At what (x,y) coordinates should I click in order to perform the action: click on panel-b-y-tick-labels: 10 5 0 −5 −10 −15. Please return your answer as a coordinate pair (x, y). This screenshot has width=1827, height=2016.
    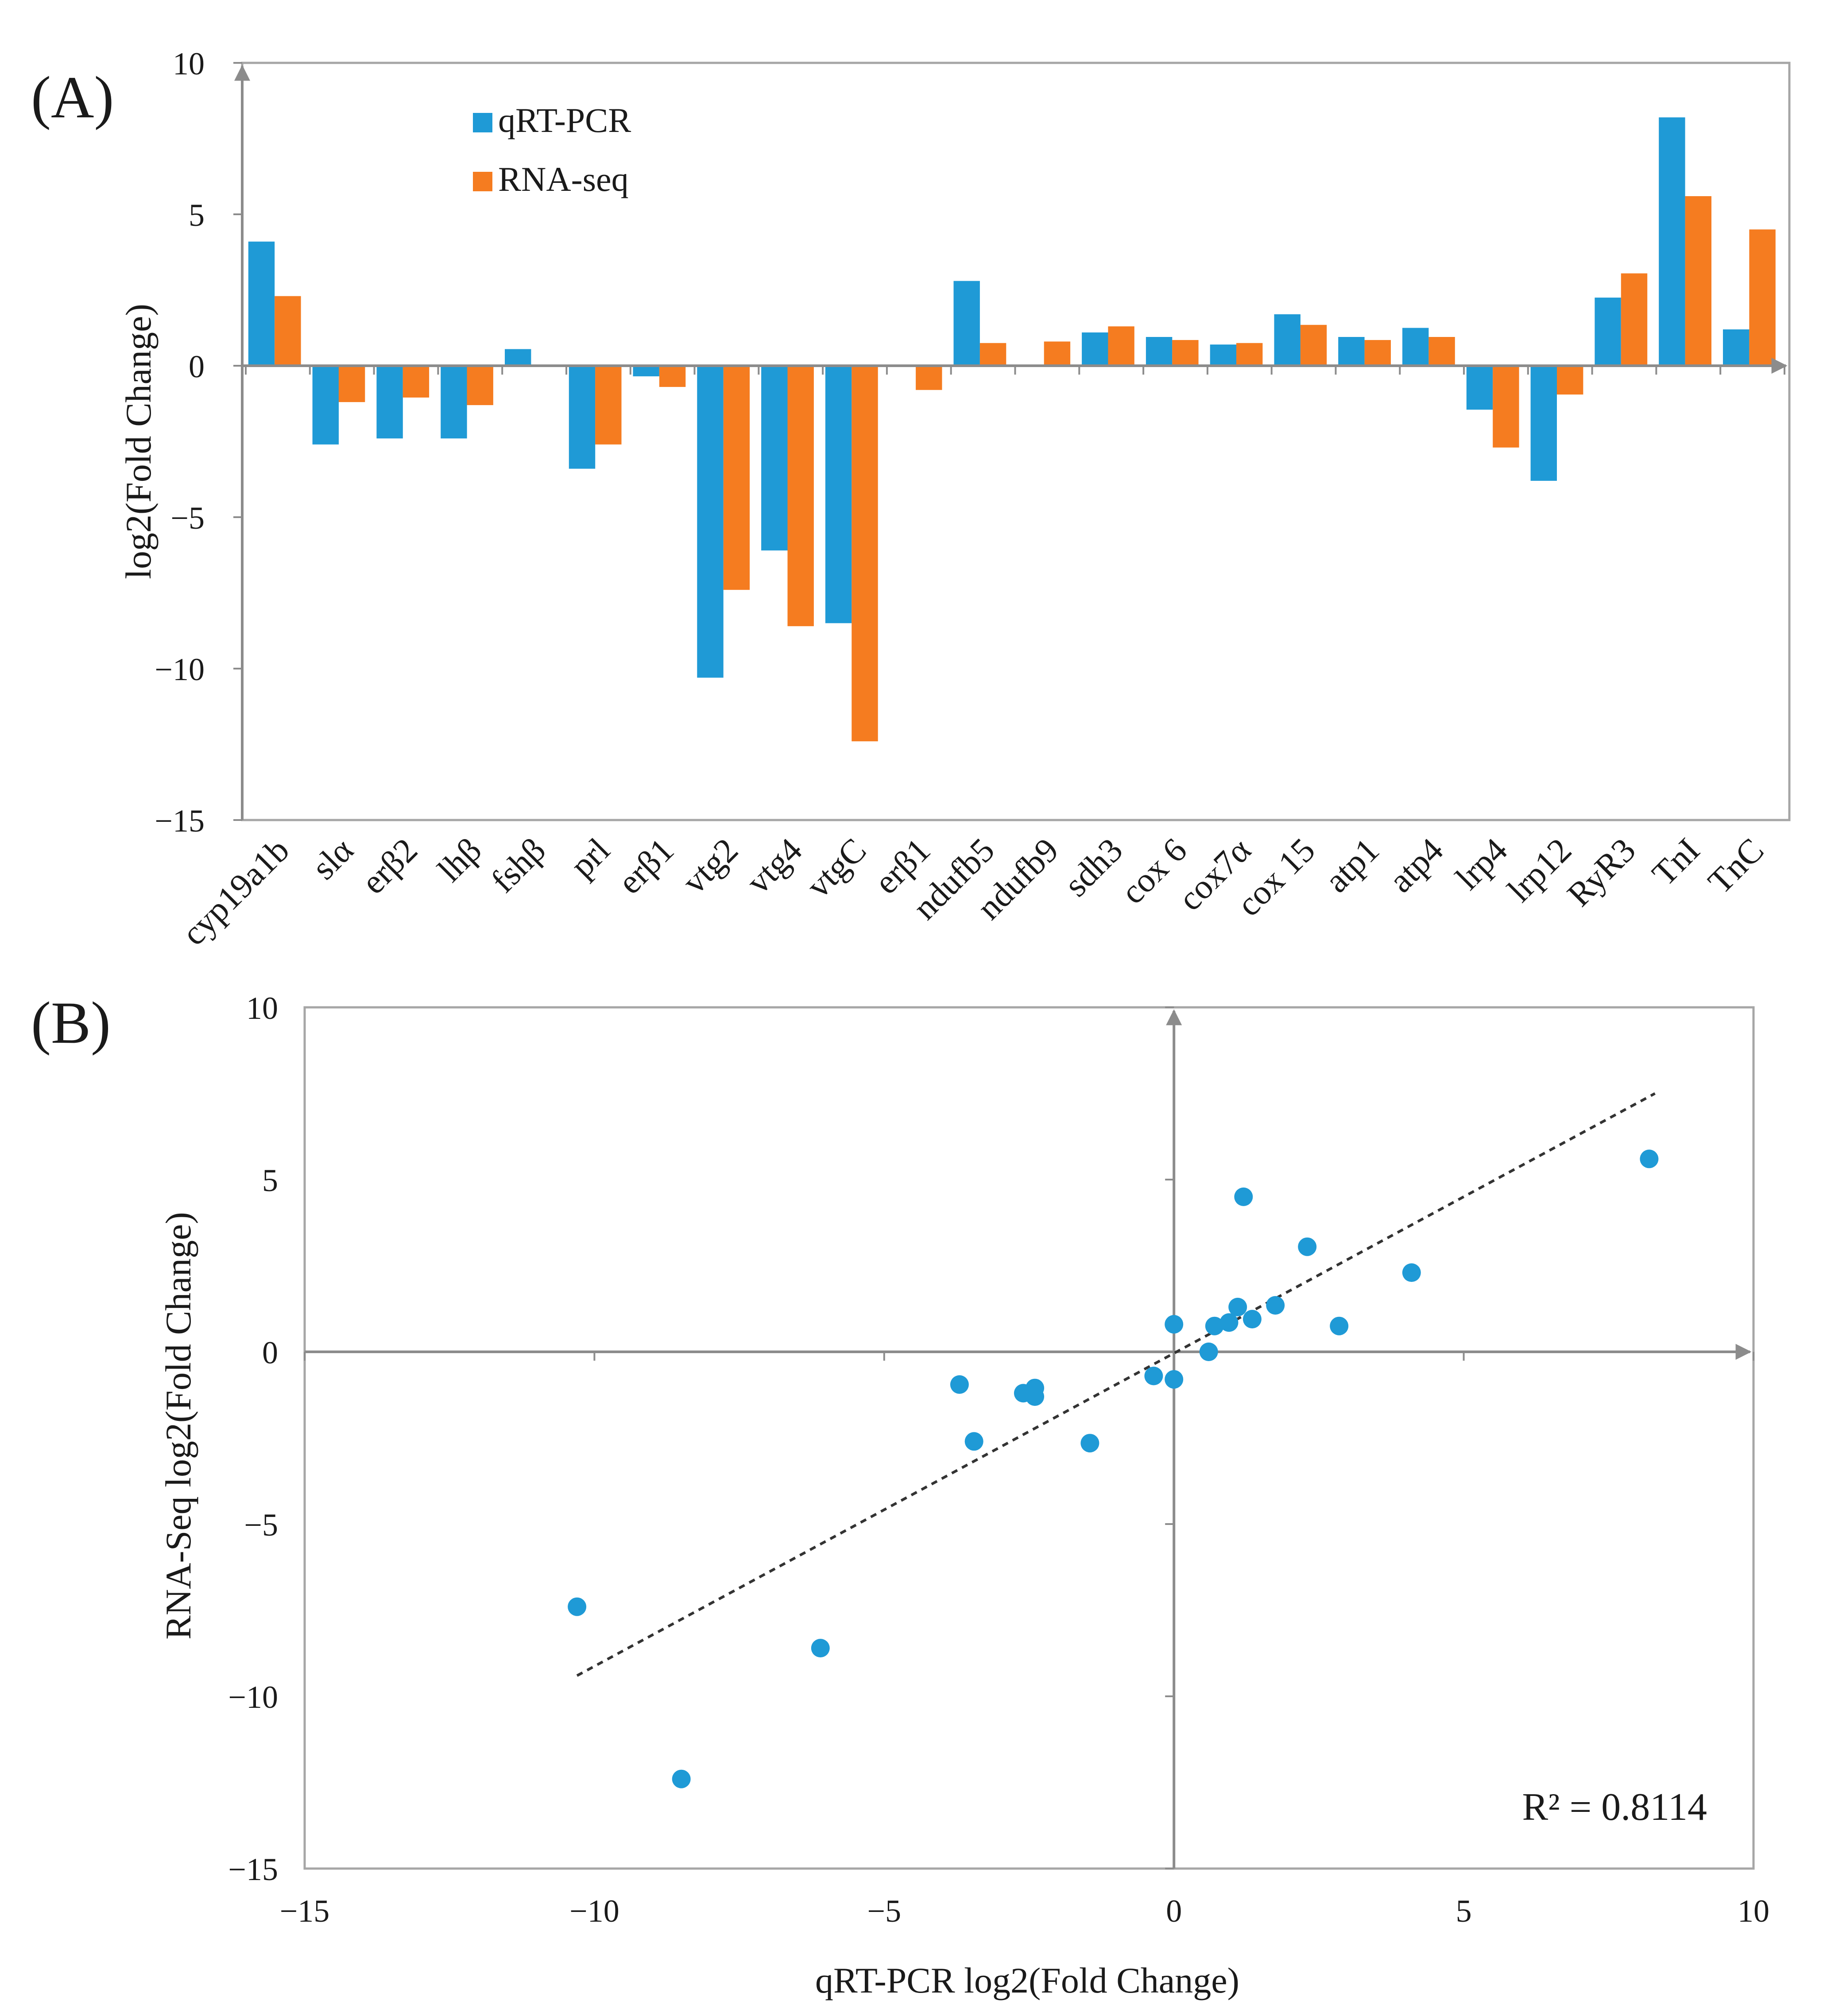
    Looking at the image, I should click on (253, 1439).